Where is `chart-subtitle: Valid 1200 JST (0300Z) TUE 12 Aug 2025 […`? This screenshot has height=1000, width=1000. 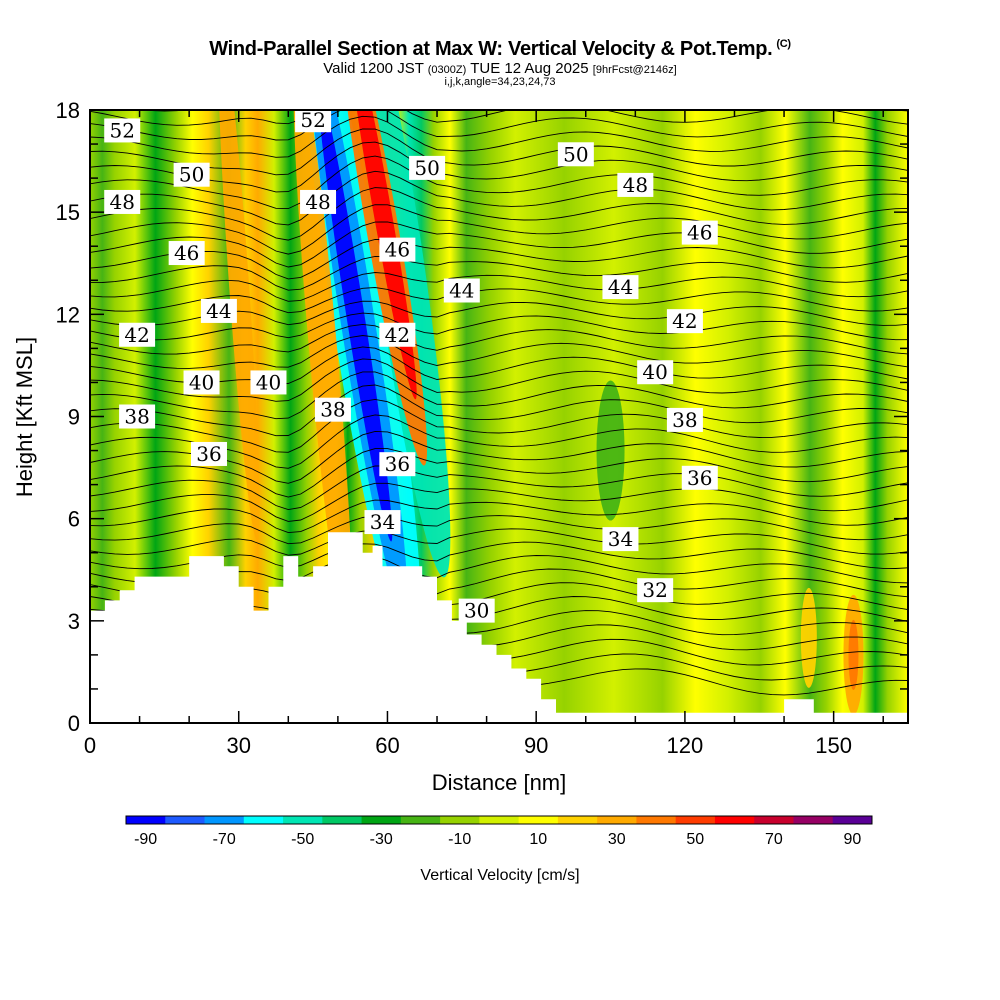 chart-subtitle: Valid 1200 JST (0300Z) TUE 12 Aug 2025 [… is located at coordinates (500, 68).